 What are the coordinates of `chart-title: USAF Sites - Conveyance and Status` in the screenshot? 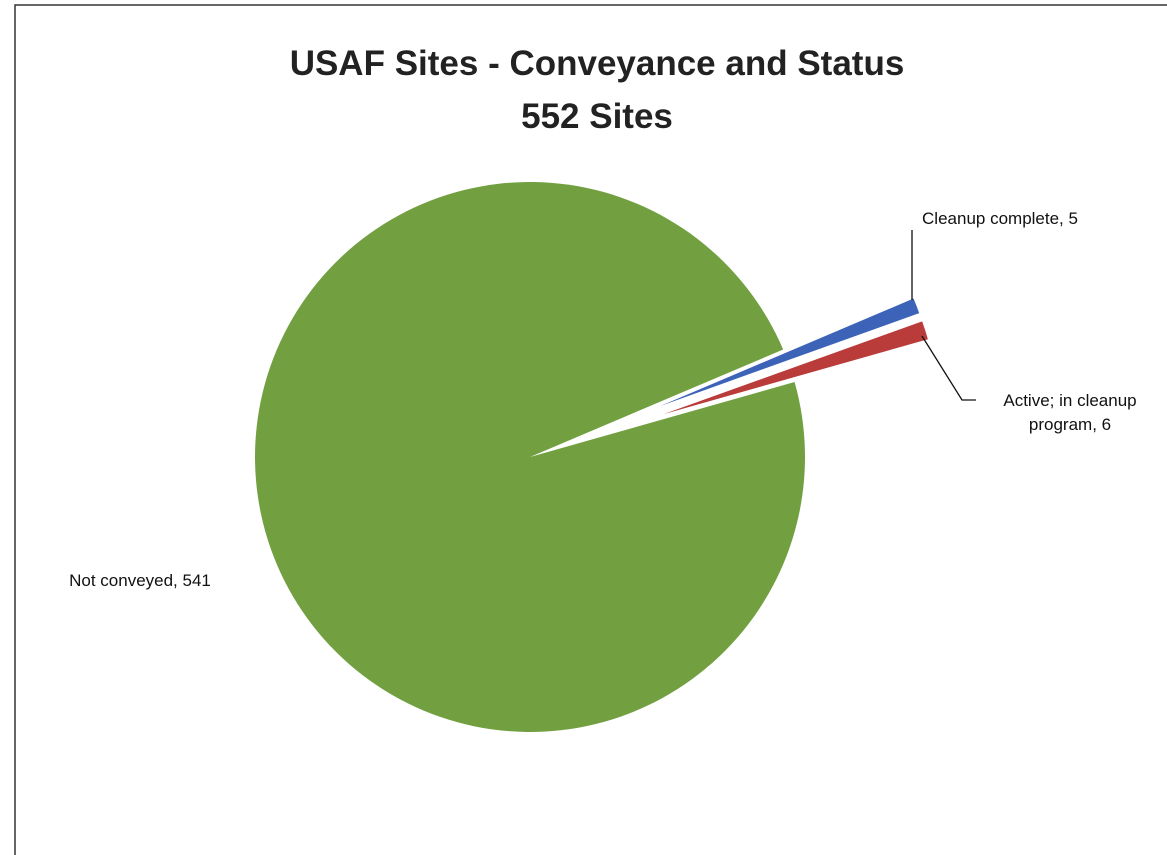 It's located at (597, 63).